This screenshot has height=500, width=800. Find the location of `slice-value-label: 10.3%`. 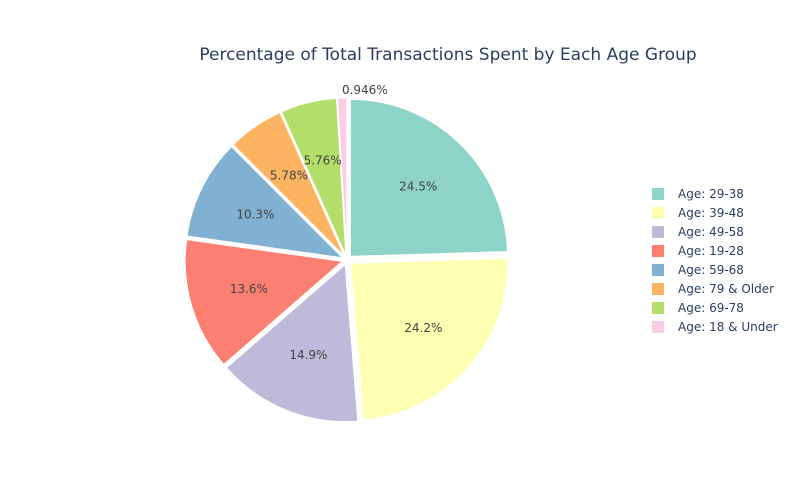

slice-value-label: 10.3% is located at coordinates (255, 214).